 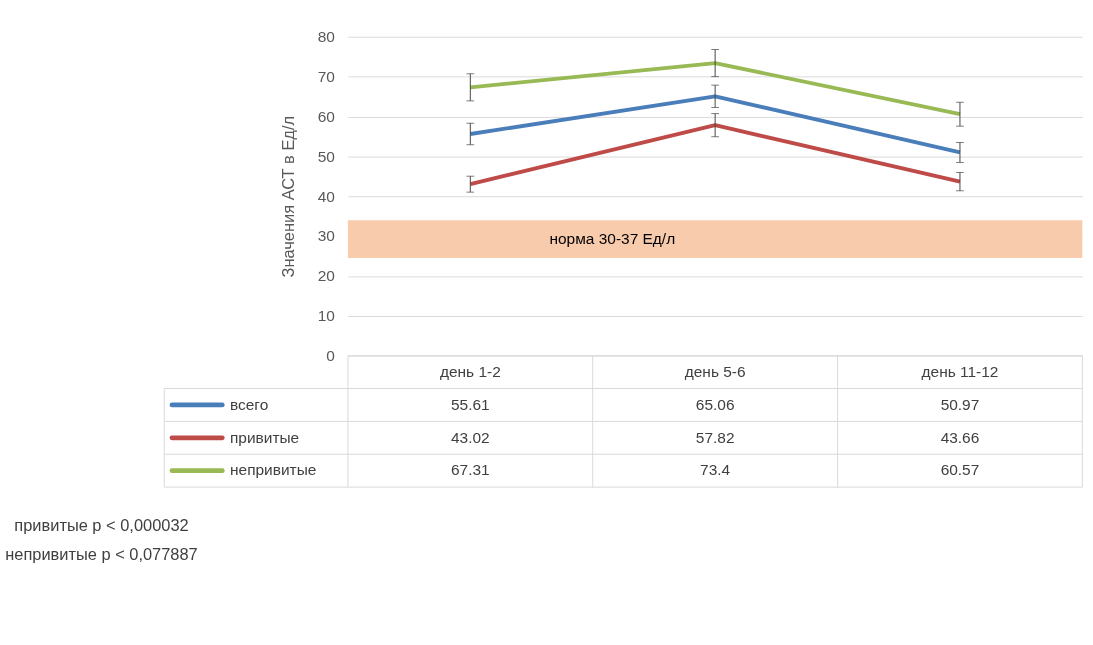 What do you see at coordinates (326, 316) in the screenshot?
I see `y-tick-label: 10` at bounding box center [326, 316].